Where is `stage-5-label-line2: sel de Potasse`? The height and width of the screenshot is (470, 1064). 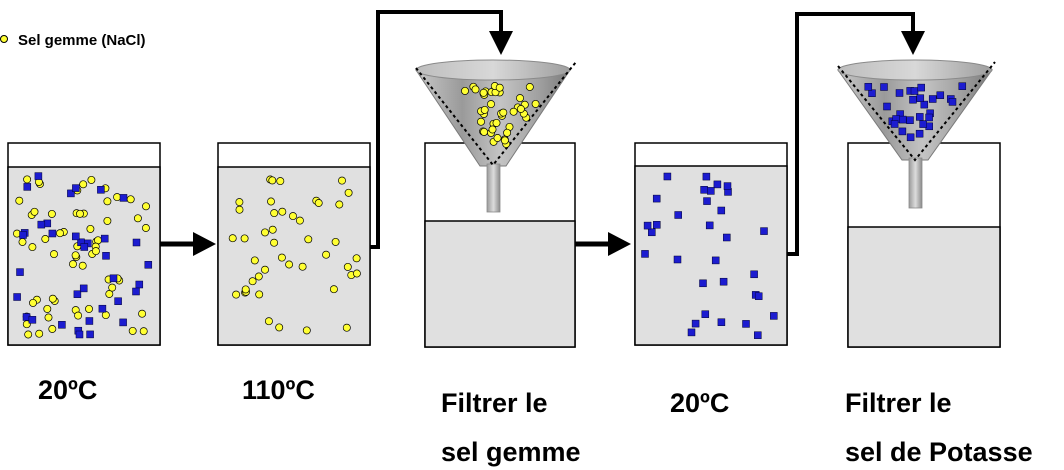
stage-5-label-line2: sel de Potasse is located at coordinates (939, 452).